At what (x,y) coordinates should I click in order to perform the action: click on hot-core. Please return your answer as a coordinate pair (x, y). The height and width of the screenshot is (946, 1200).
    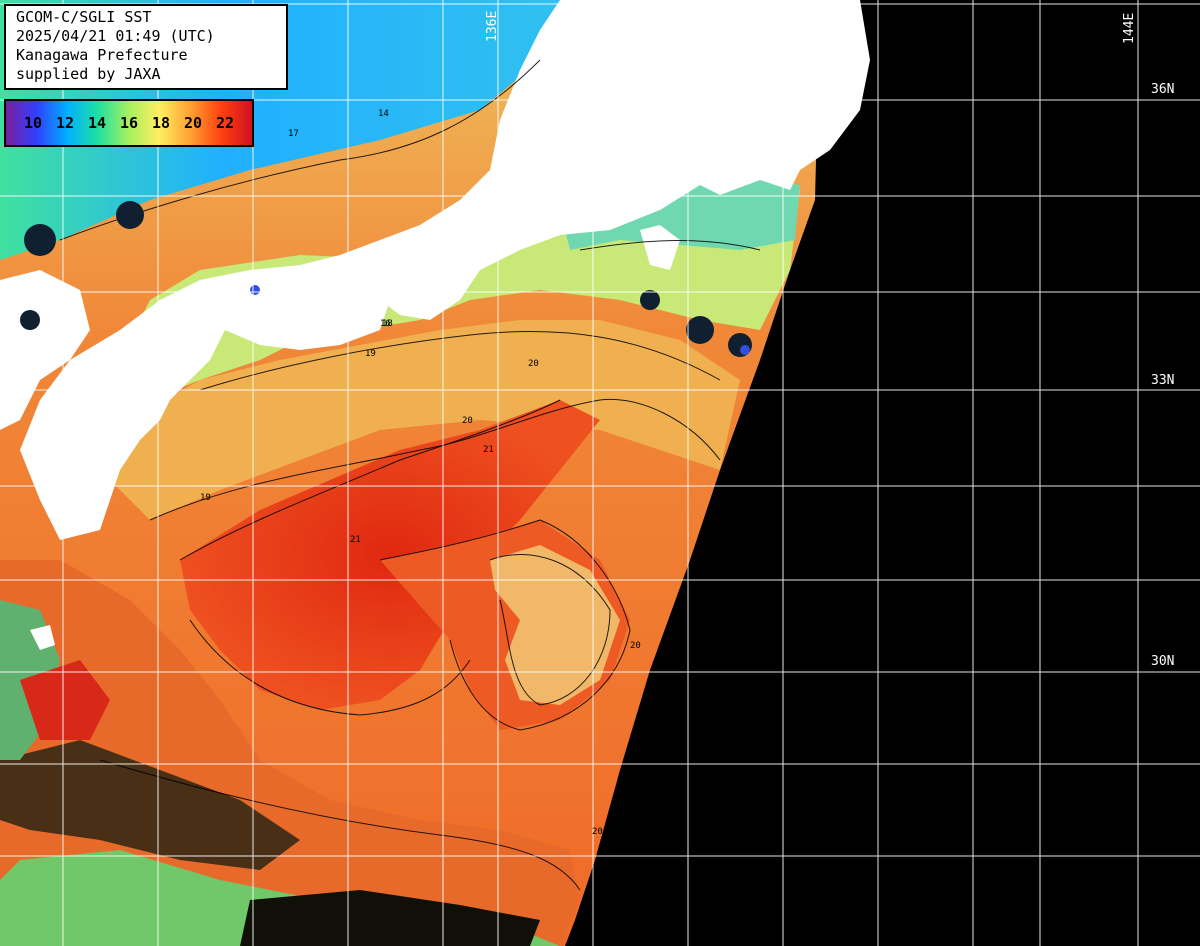
    Looking at the image, I should click on (390, 555).